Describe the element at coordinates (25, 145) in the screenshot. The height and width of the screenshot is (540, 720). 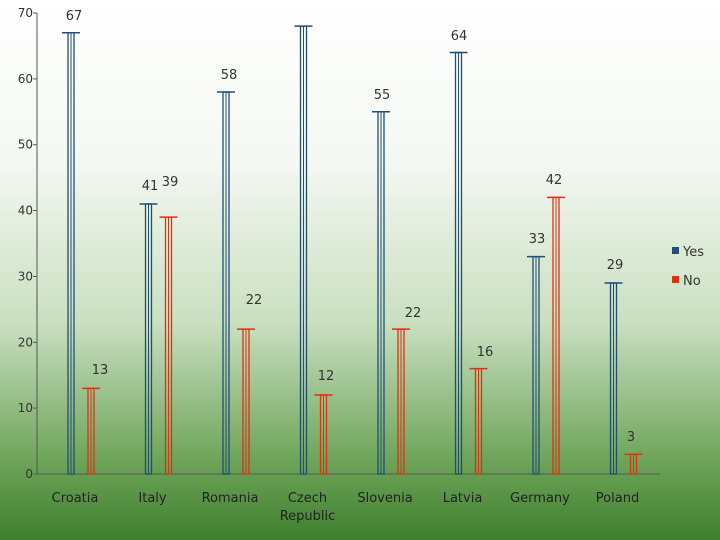
I see `y-tick-label: 50` at that location.